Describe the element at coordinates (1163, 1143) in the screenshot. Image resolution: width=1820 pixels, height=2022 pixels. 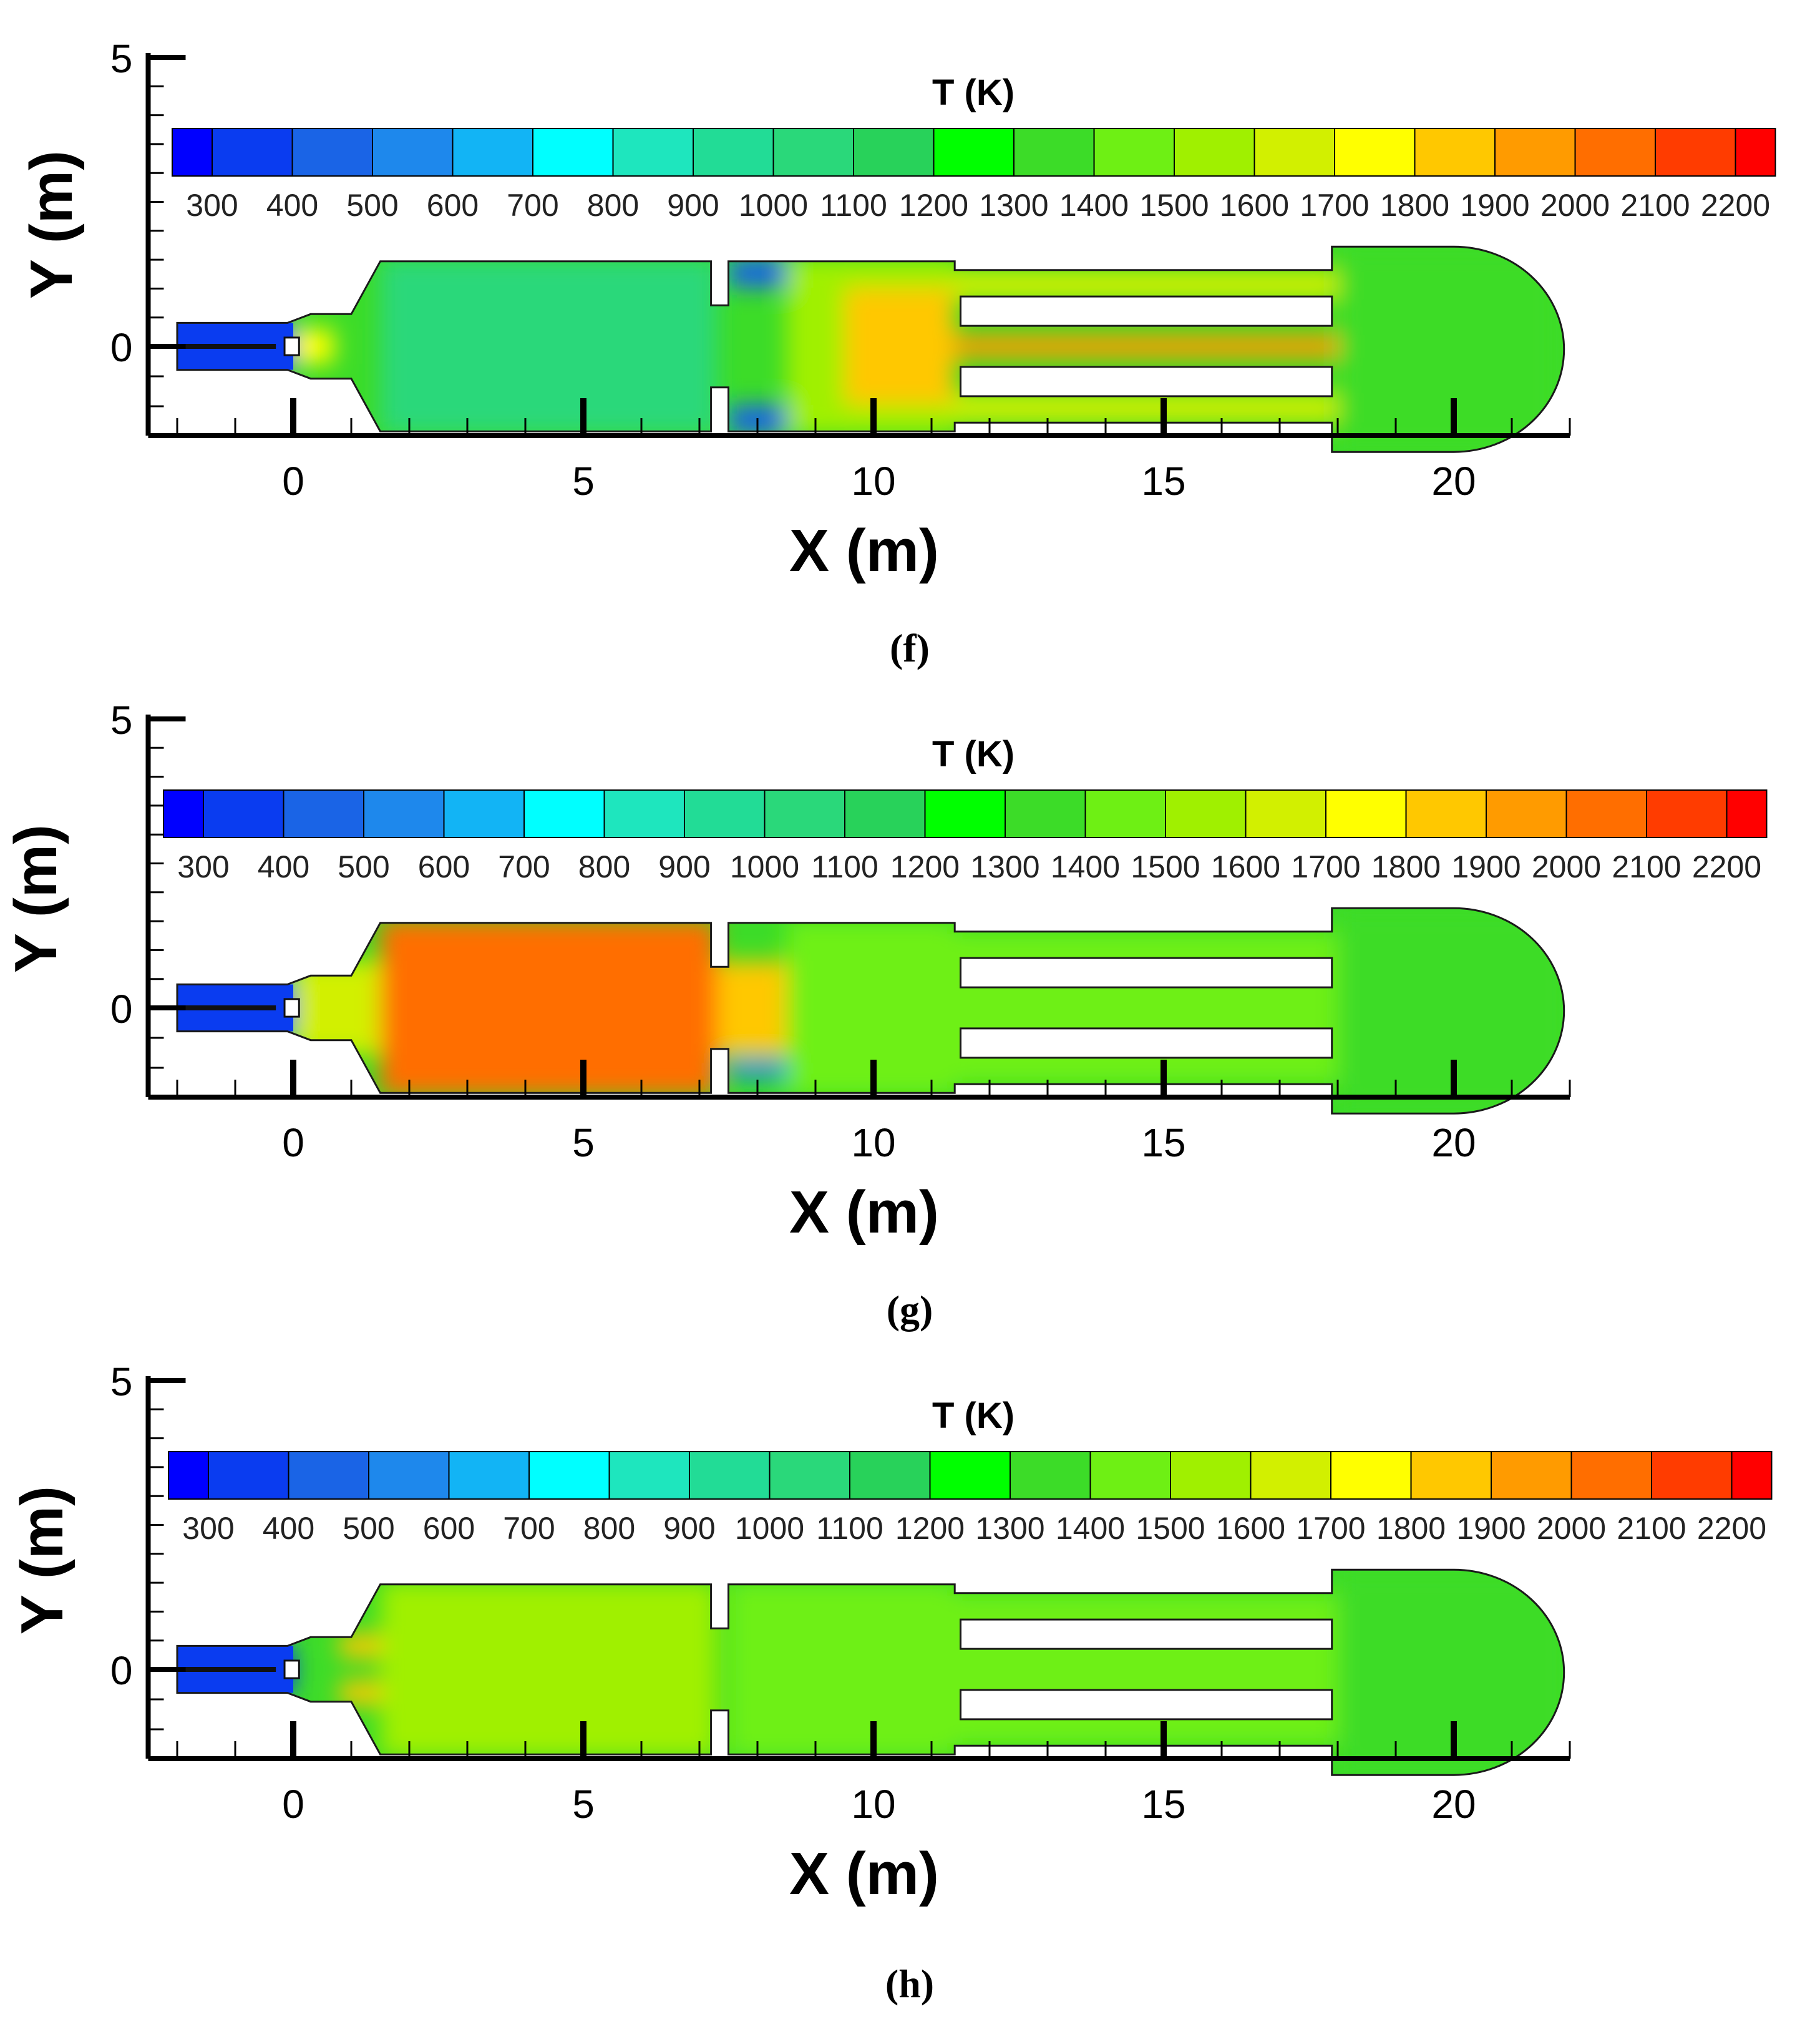
I see `x-tick-label: 15` at that location.